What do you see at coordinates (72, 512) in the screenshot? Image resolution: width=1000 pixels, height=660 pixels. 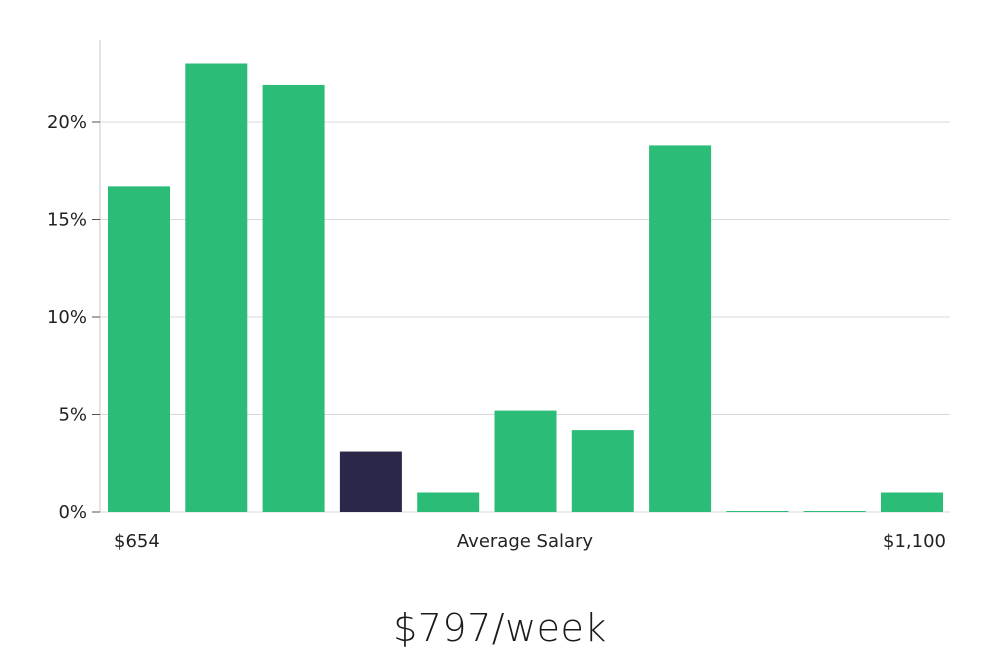 I see `y-tick-label: 0%` at bounding box center [72, 512].